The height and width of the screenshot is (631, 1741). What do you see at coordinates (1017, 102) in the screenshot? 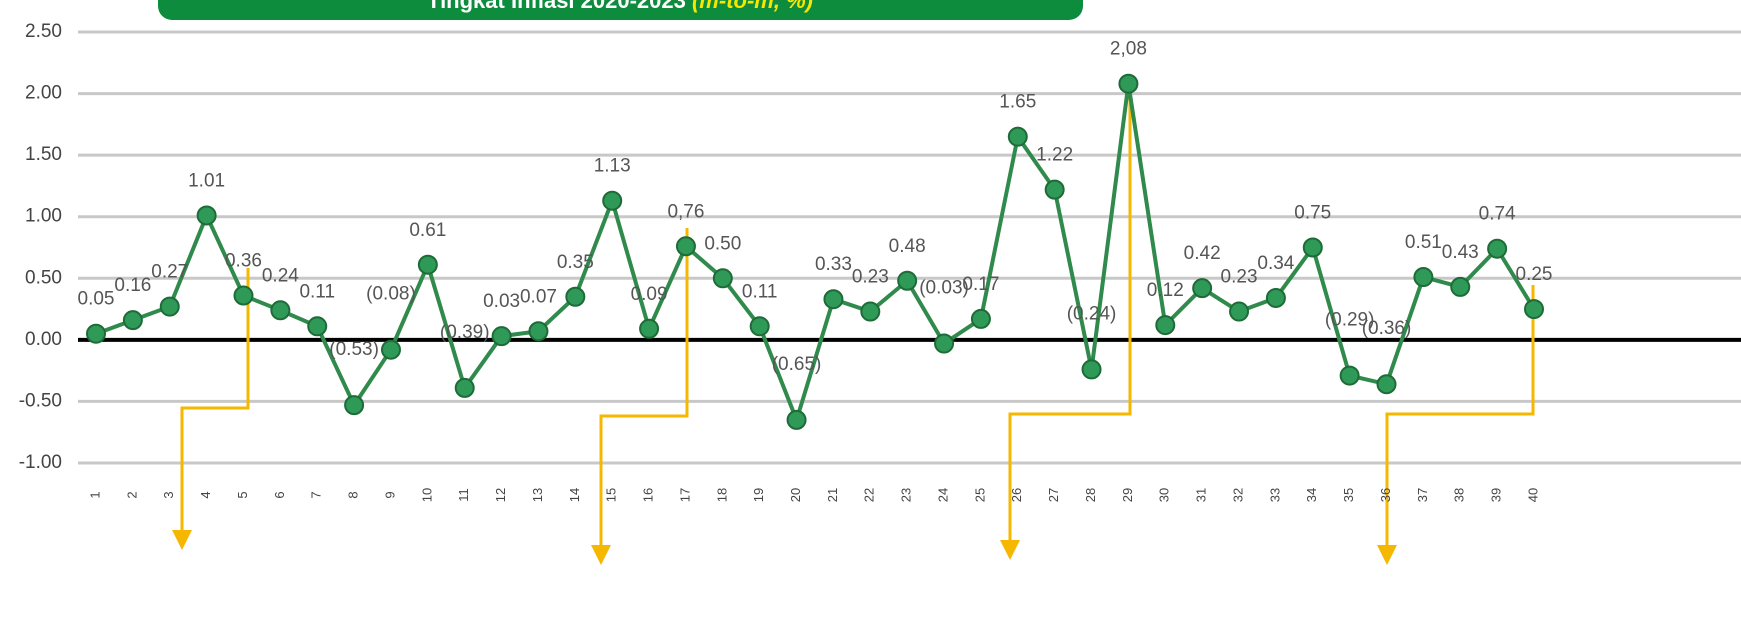
I see `data-label: 1.65` at bounding box center [1017, 102].